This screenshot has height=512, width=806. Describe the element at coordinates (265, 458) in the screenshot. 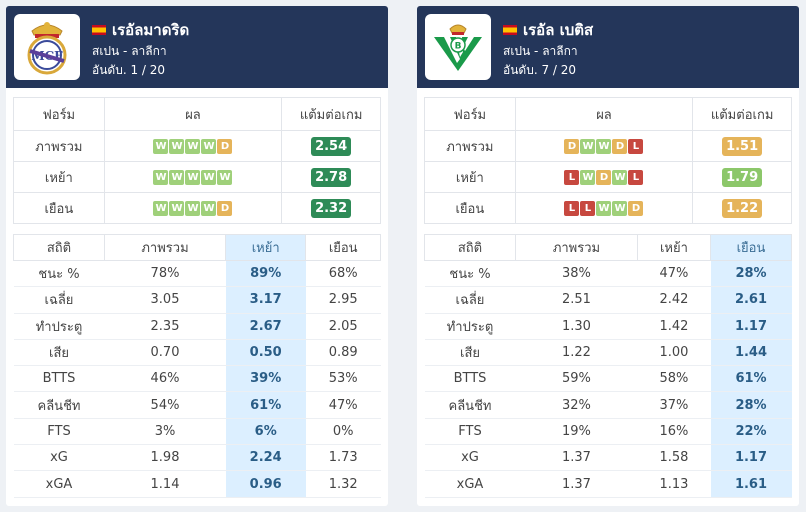

I see `stats-value: 2.24` at that location.